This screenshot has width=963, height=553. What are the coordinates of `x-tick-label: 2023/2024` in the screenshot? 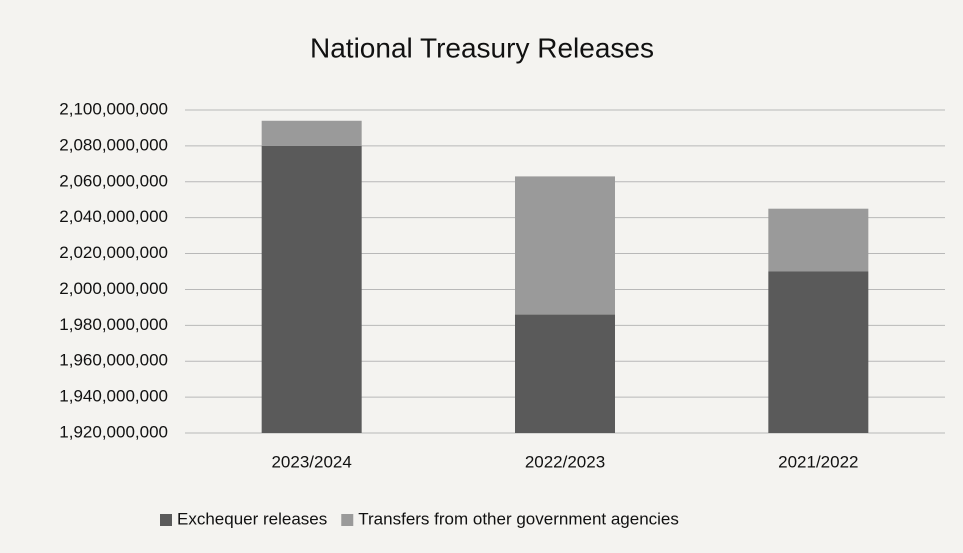 It's located at (311, 461).